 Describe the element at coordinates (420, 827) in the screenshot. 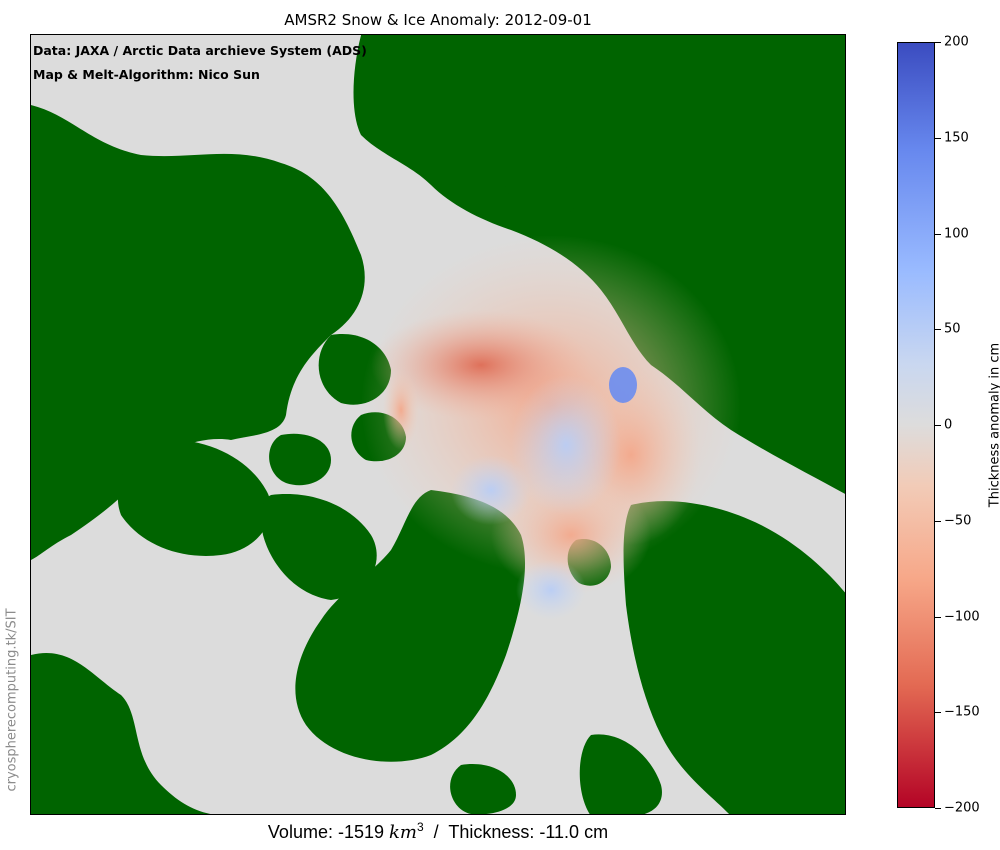

I see `volume-exponent: 3` at that location.